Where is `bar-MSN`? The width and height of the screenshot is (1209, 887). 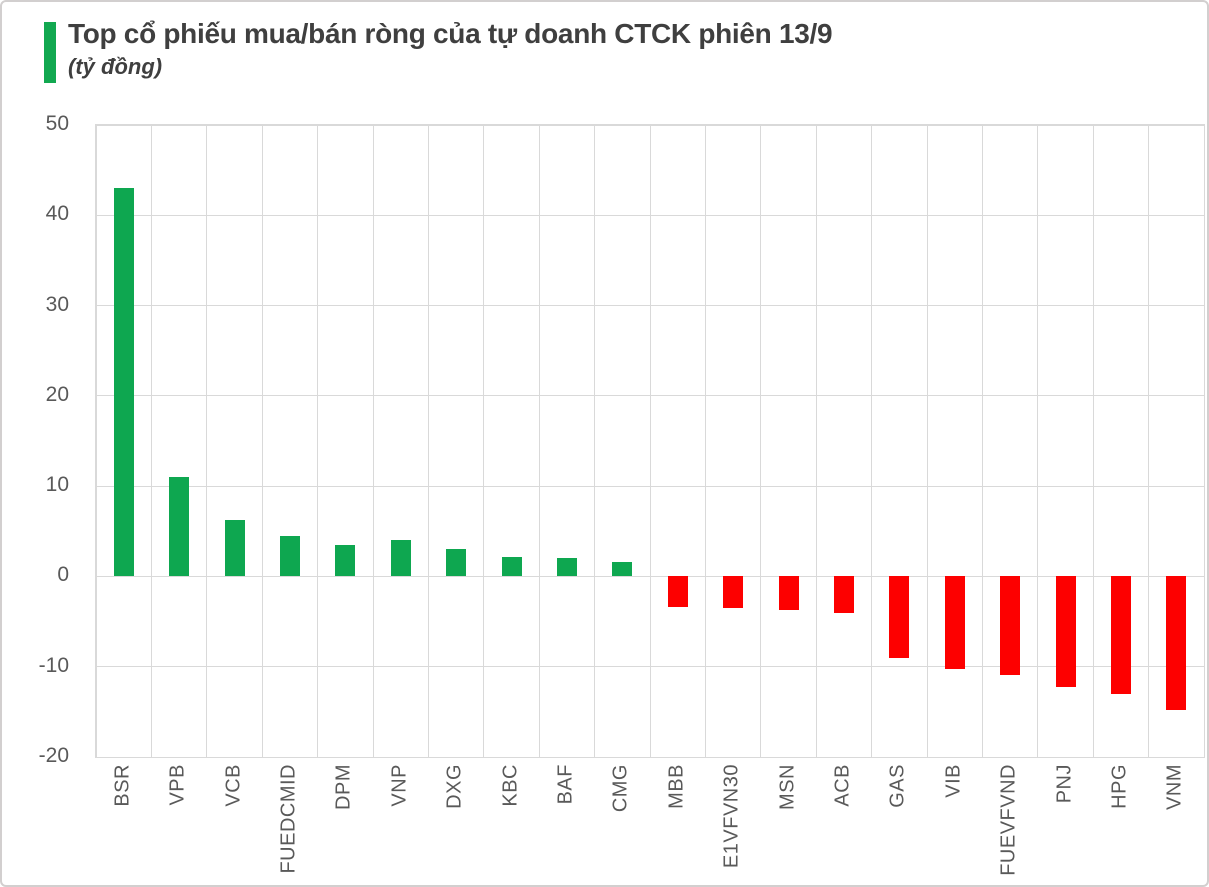
bar-MSN is located at coordinates (788, 593).